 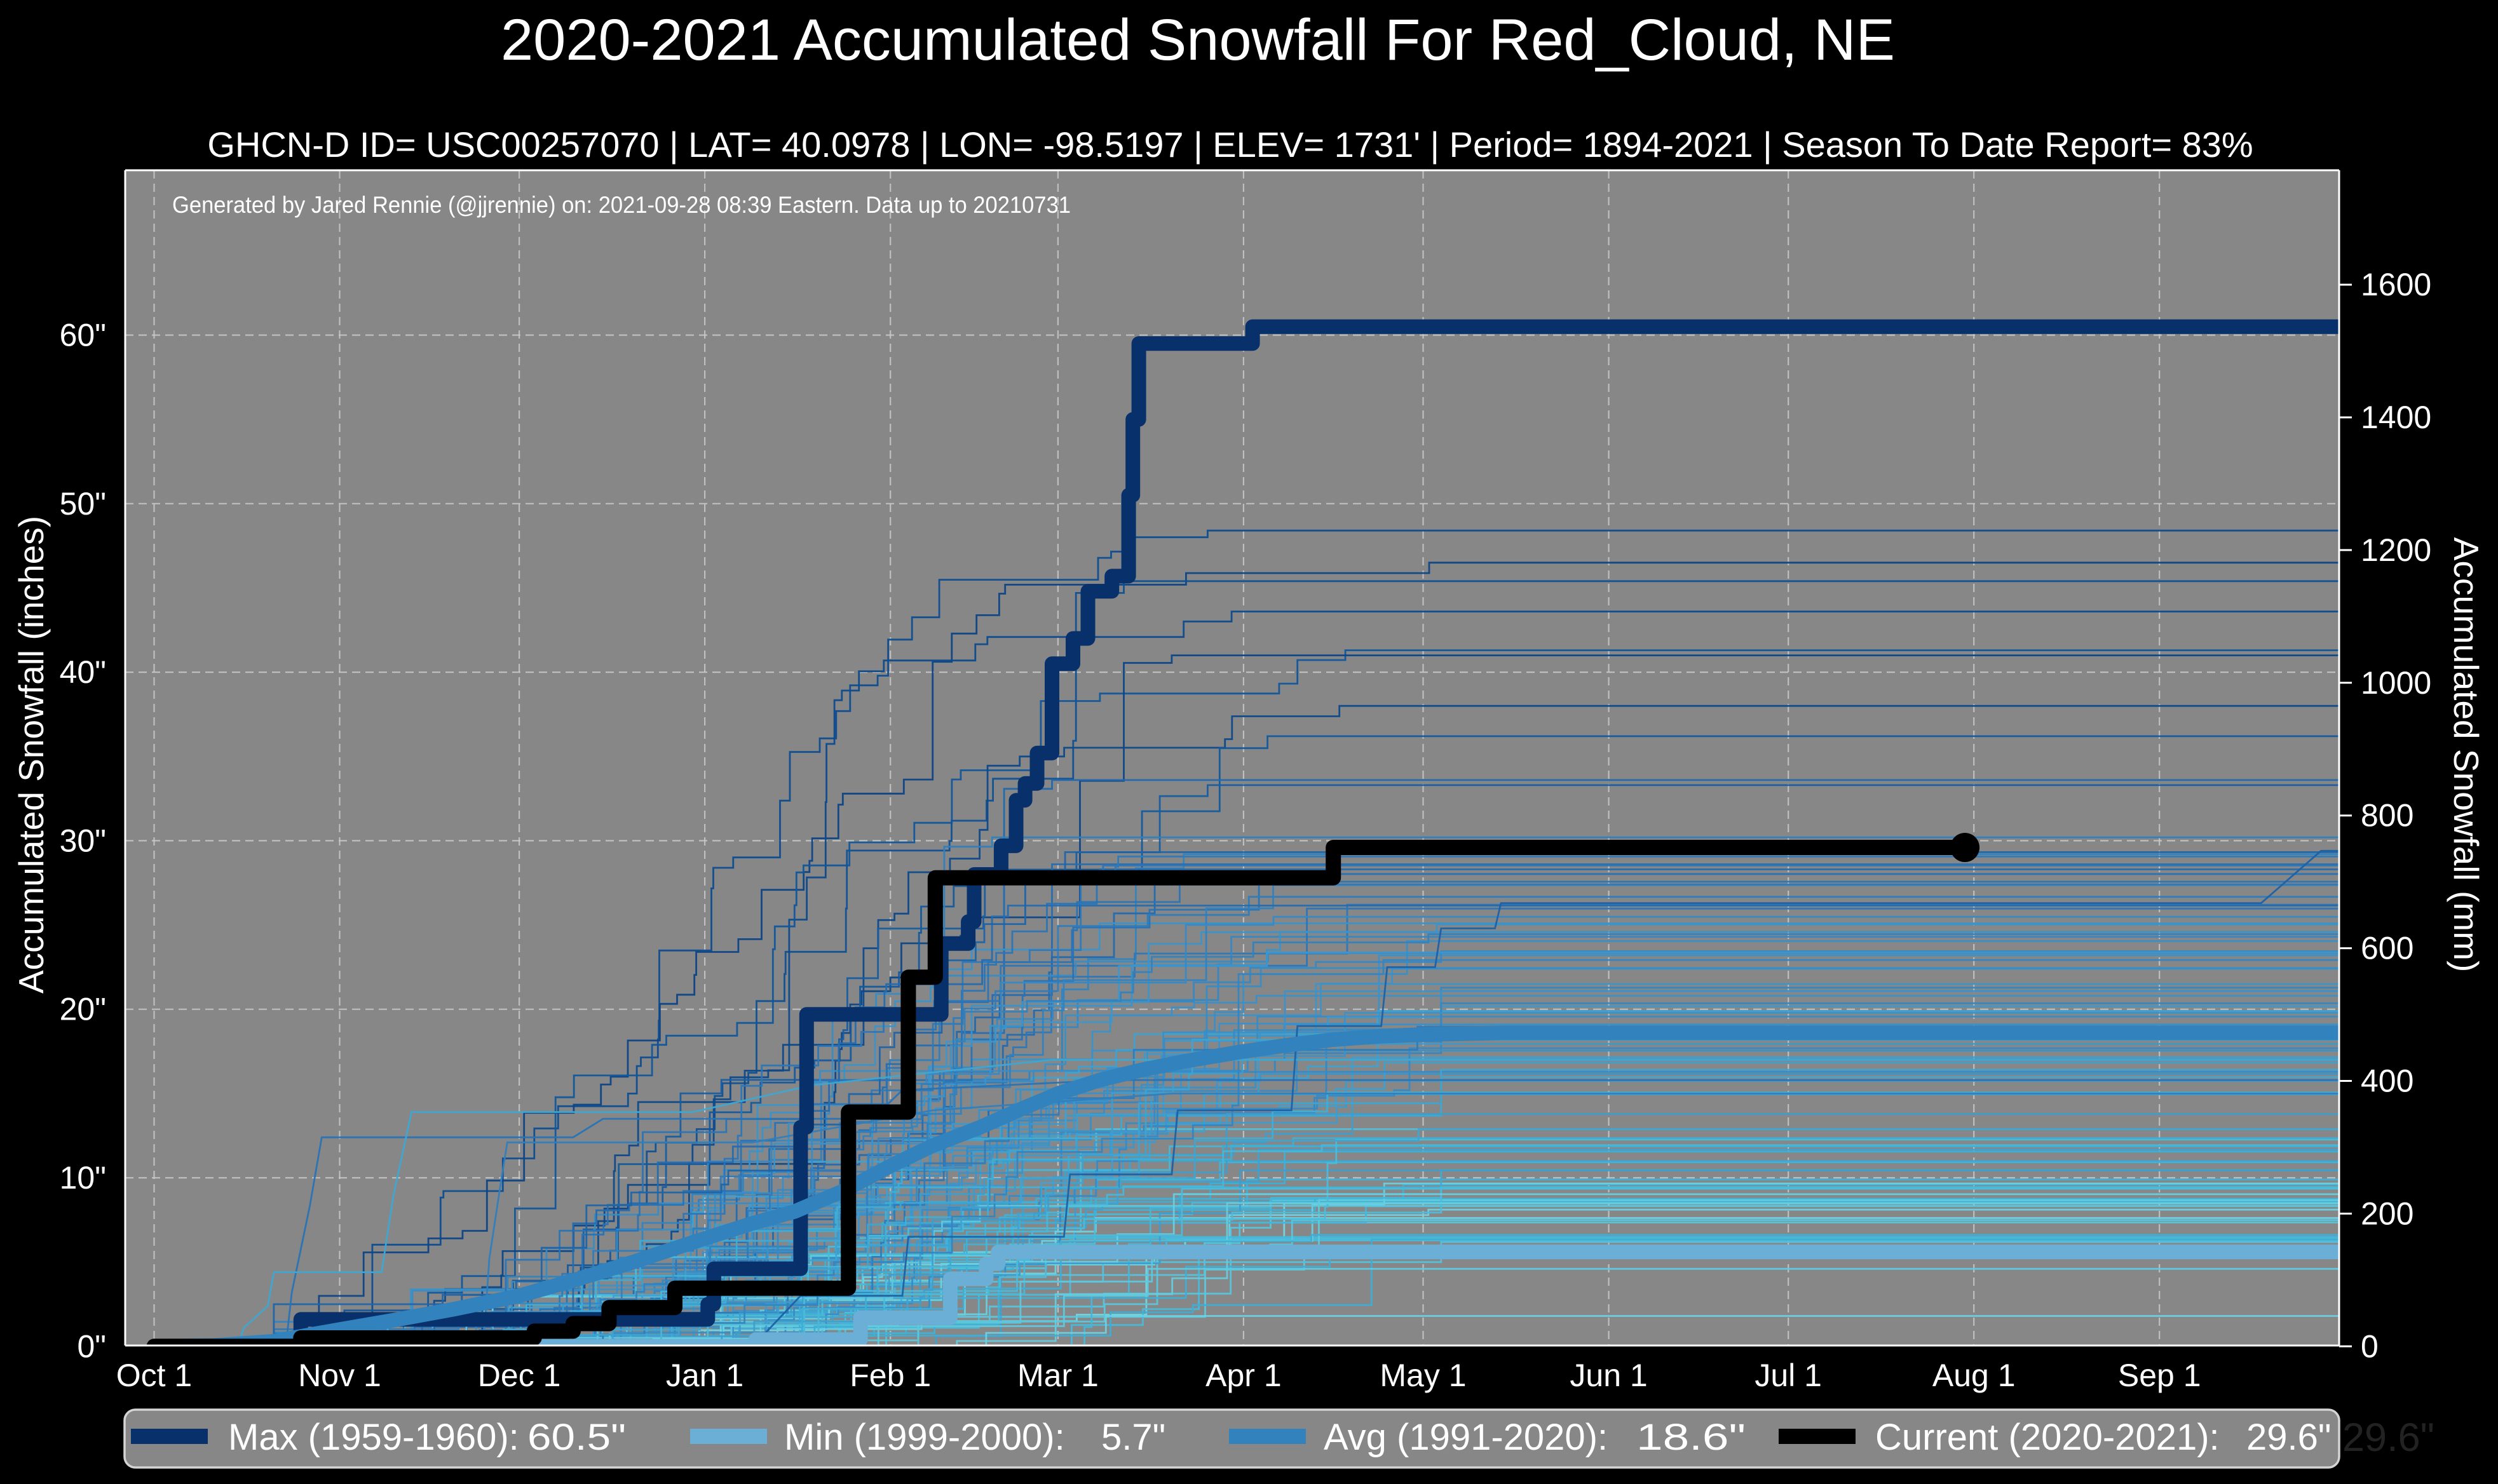 What do you see at coordinates (2396, 683) in the screenshot?
I see `svg-text: 1000` at bounding box center [2396, 683].